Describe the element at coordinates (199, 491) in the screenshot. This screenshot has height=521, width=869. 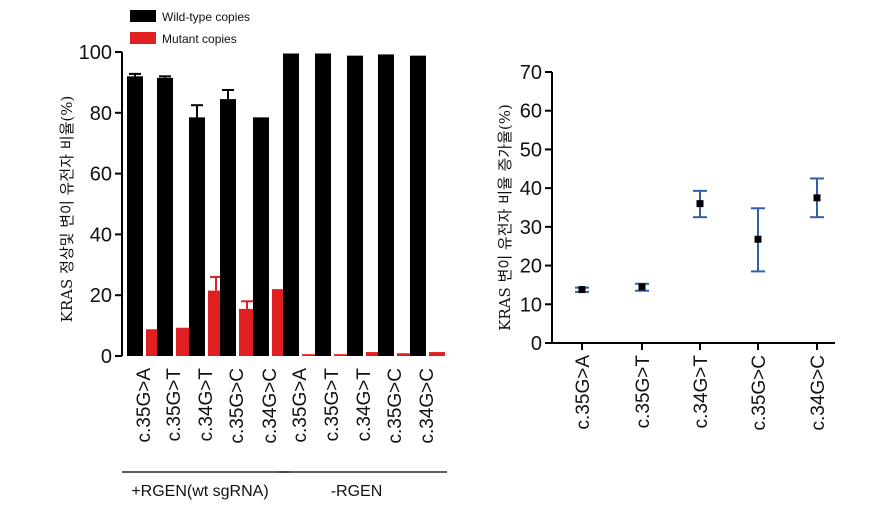
I see `group-label: +RGEN(wt sgRNA)` at that location.